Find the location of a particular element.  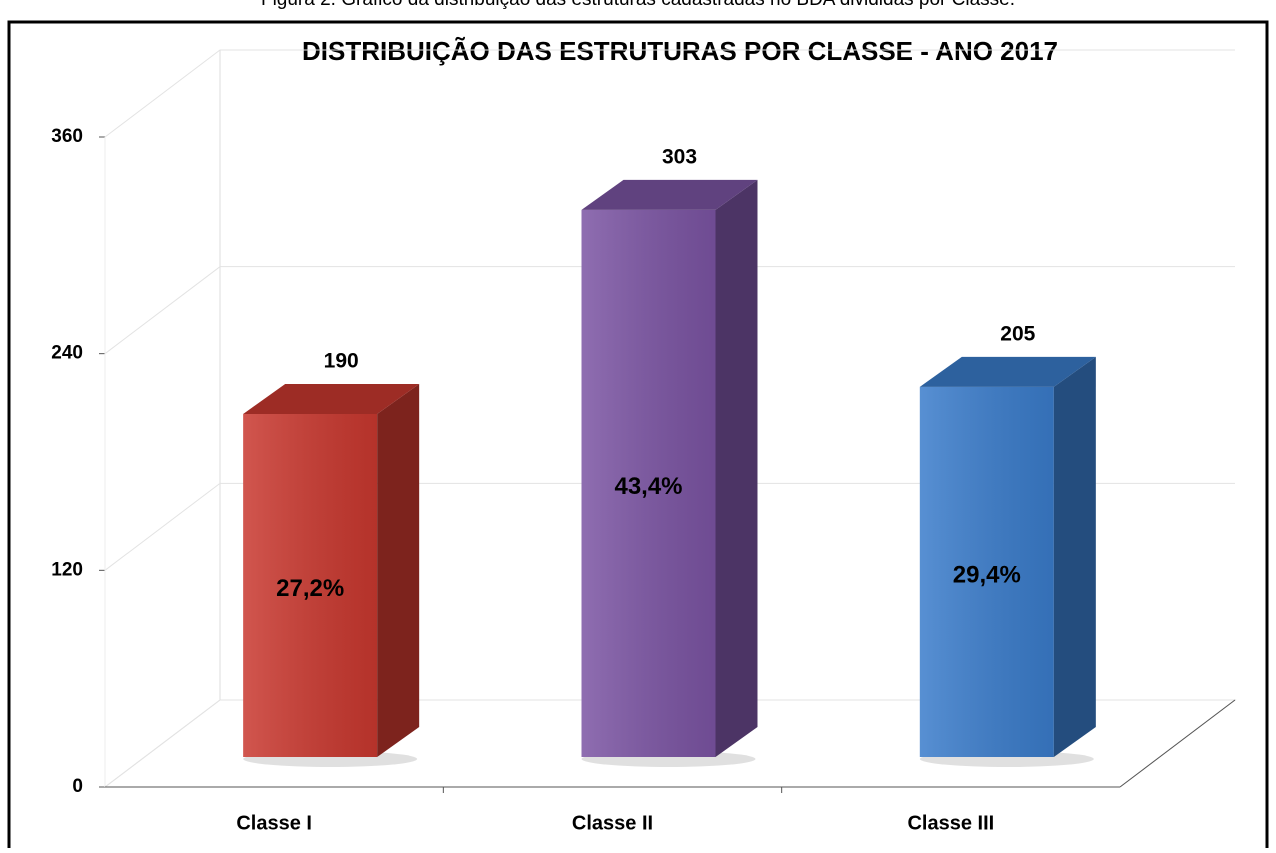

percentage-label: 29,4% is located at coordinates (987, 574).